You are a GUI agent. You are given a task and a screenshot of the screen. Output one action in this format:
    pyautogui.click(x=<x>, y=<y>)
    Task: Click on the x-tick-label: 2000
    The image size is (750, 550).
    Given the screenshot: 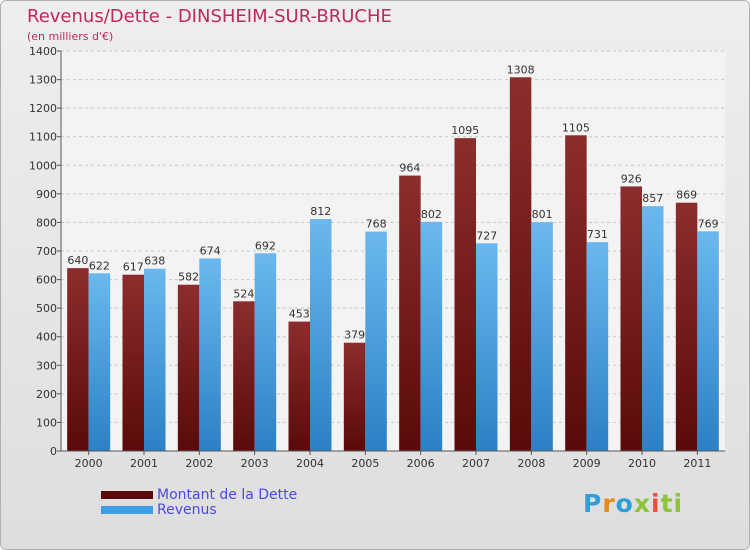 What is the action you would take?
    pyautogui.click(x=89, y=463)
    